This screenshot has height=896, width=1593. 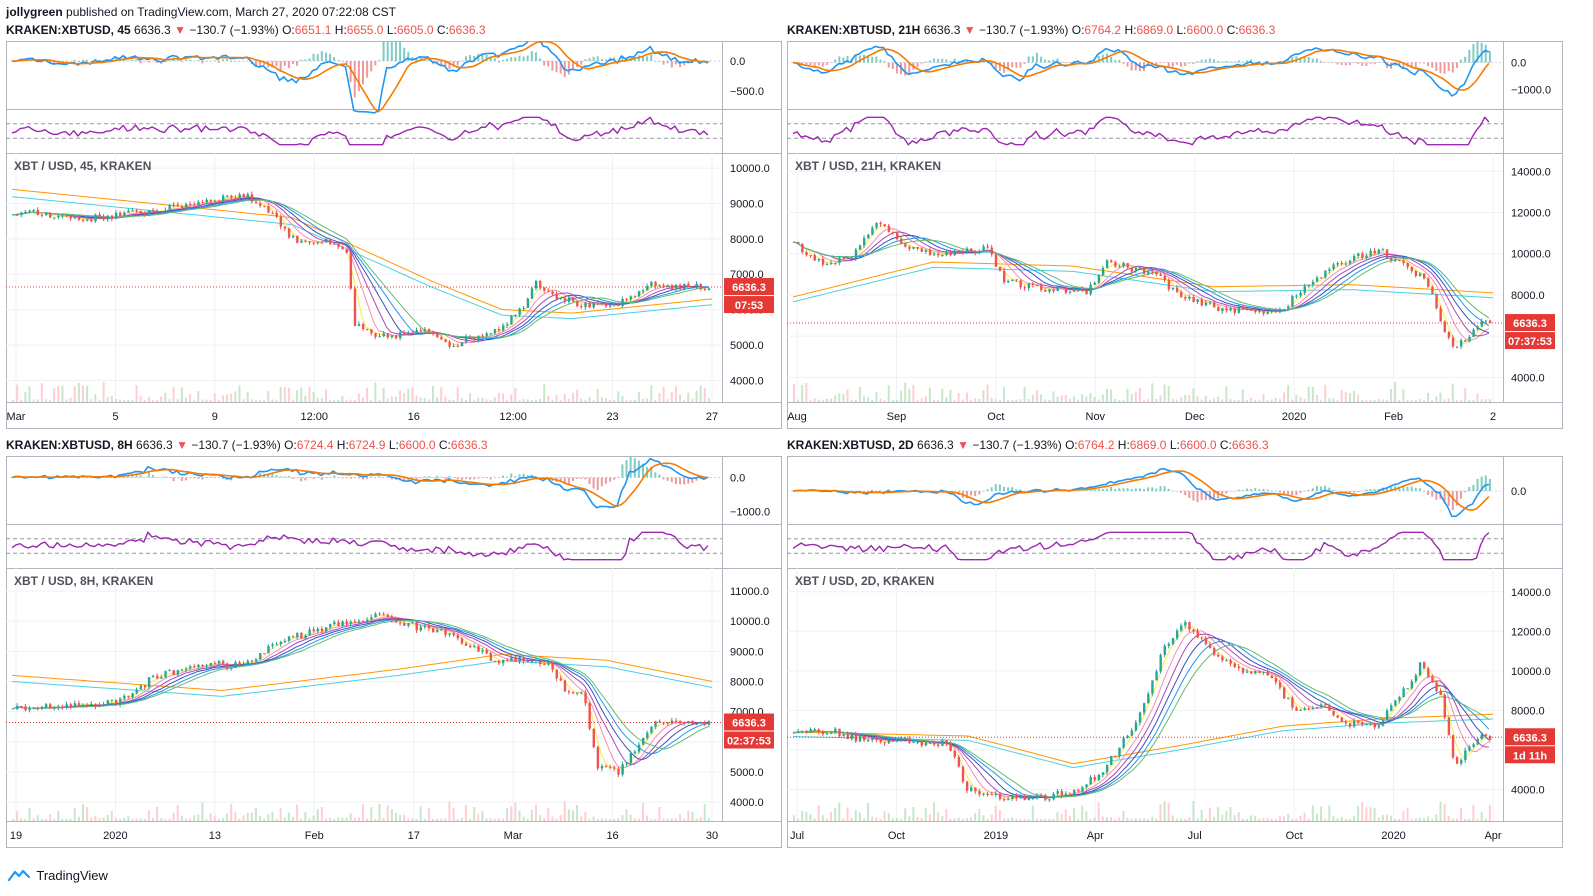 I want to click on macd-tick-label: −500.0, so click(x=747, y=92).